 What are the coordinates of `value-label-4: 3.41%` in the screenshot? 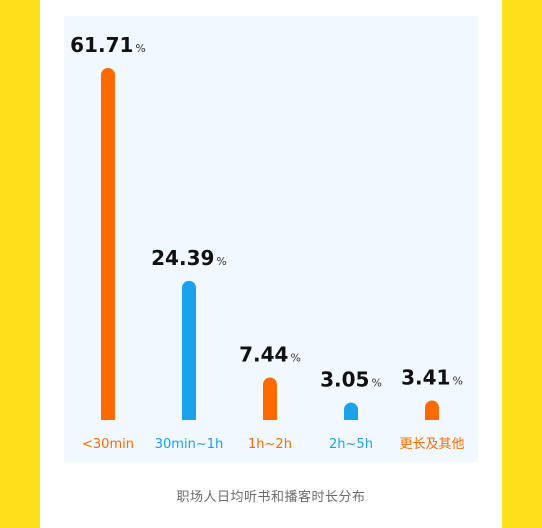 It's located at (432, 378).